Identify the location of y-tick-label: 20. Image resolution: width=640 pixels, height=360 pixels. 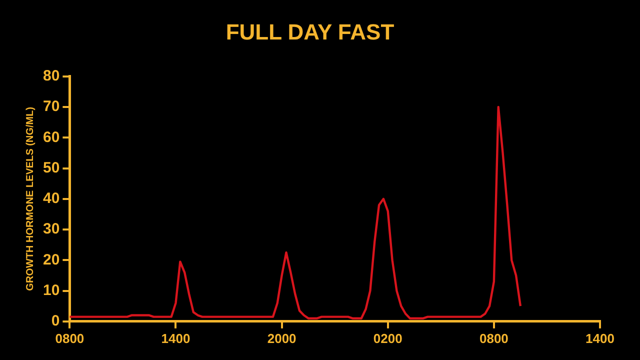
(51, 259).